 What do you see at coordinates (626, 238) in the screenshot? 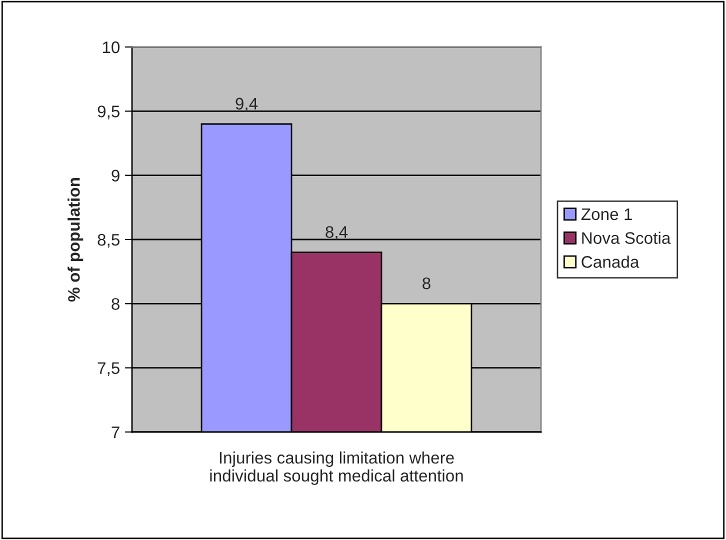
I see `legend-label: Nova Scotia` at bounding box center [626, 238].